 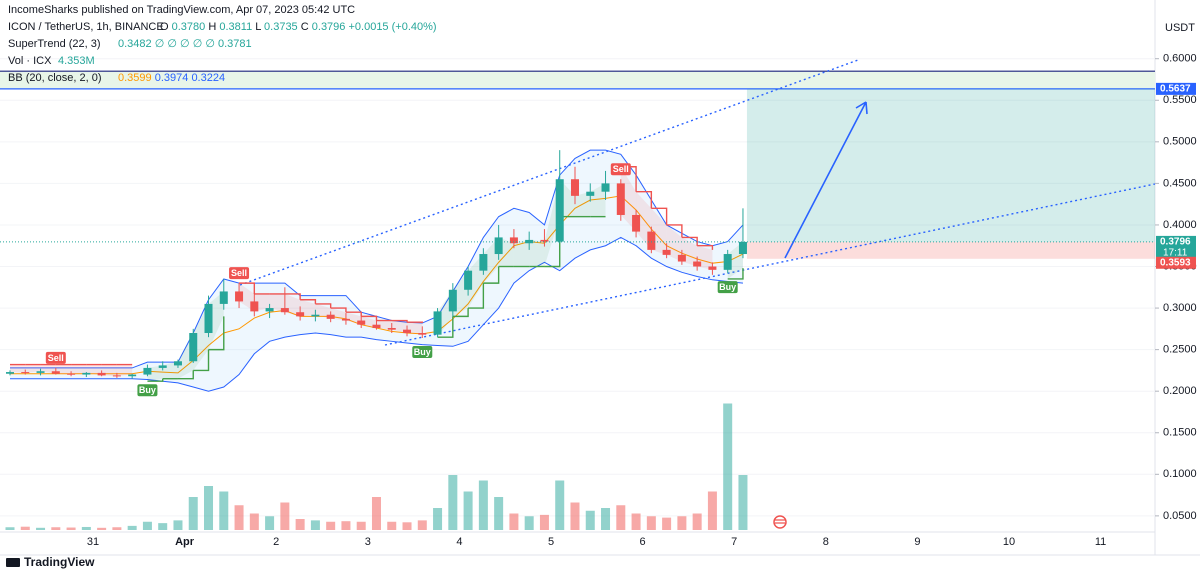 What do you see at coordinates (189, 27) in the screenshot?
I see `ohlc-part: 0.3780` at bounding box center [189, 27].